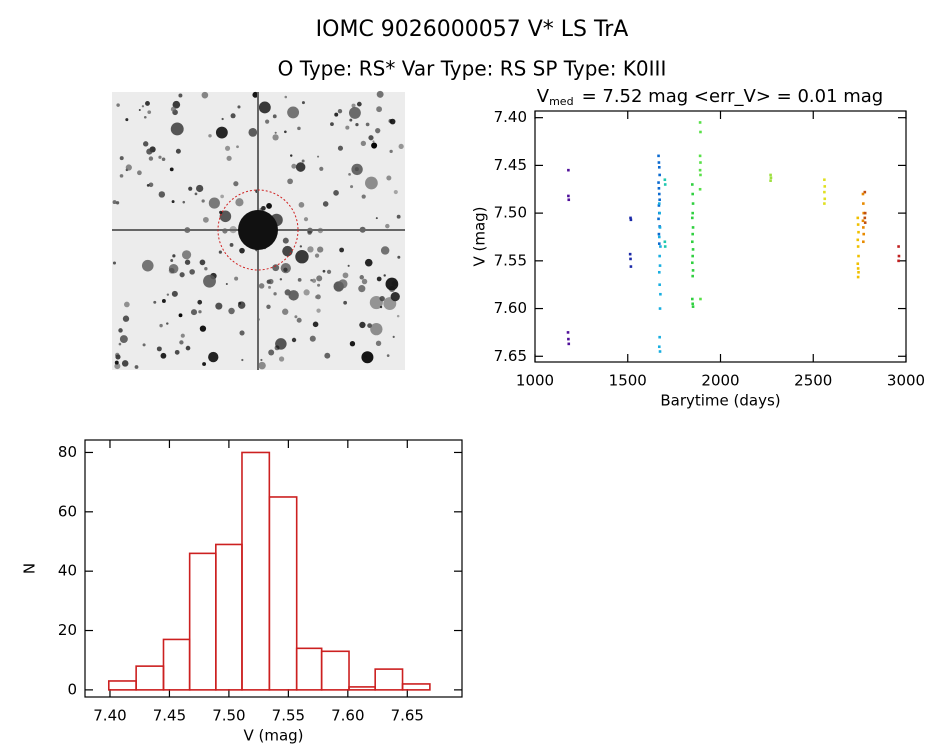  What do you see at coordinates (535, 381) in the screenshot?
I see `x-tick-label: 1000` at bounding box center [535, 381].